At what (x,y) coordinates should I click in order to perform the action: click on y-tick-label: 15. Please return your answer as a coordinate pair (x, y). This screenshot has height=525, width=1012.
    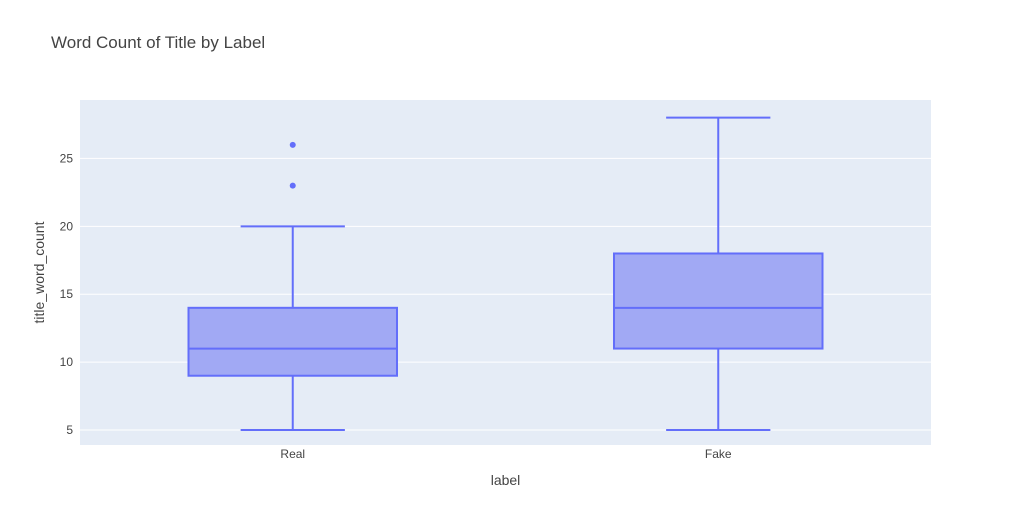
    Looking at the image, I should click on (67, 294).